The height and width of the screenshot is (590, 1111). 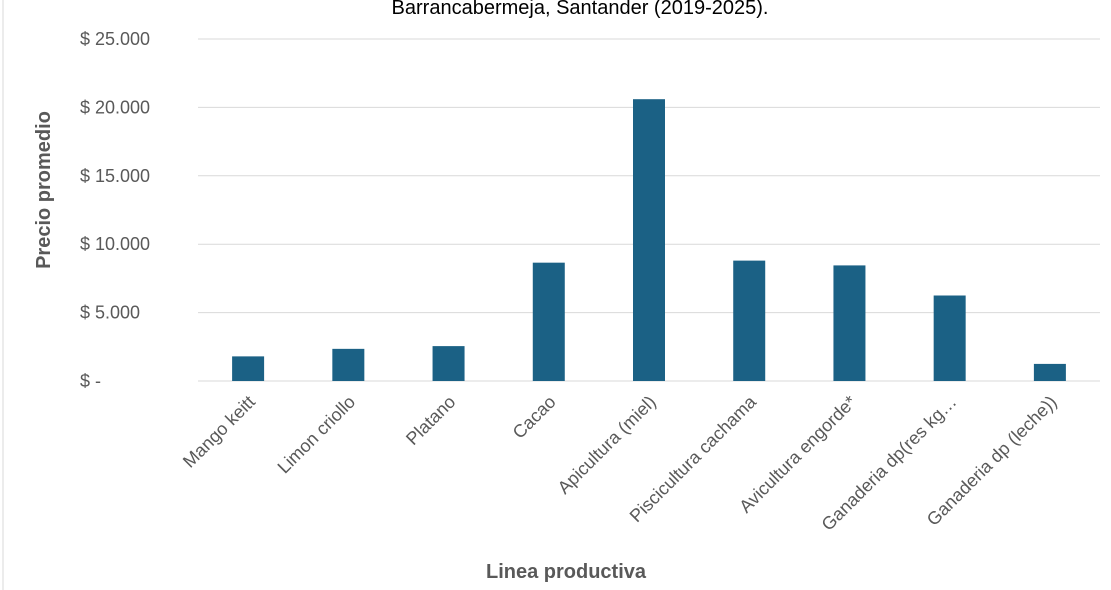 I want to click on y-tick-label: $ -, so click(x=90, y=381).